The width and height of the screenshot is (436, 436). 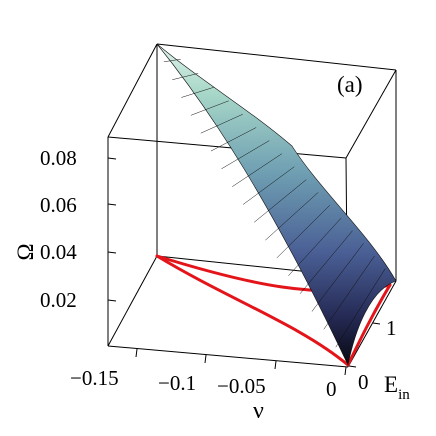 I want to click on y-axis-label-base: E, so click(x=391, y=384).